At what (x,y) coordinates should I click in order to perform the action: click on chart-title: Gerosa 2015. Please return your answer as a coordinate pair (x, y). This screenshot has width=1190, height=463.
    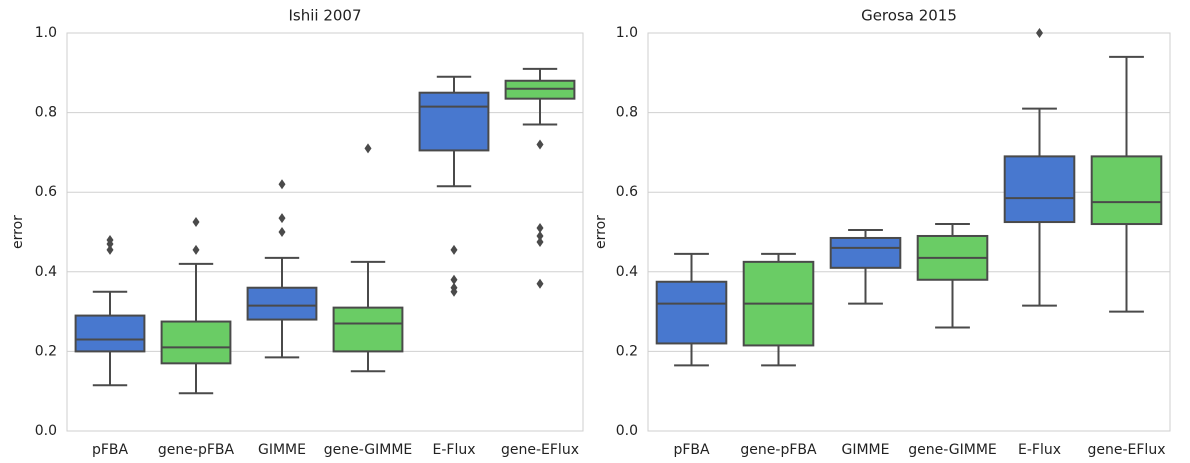
    Looking at the image, I should click on (909, 16).